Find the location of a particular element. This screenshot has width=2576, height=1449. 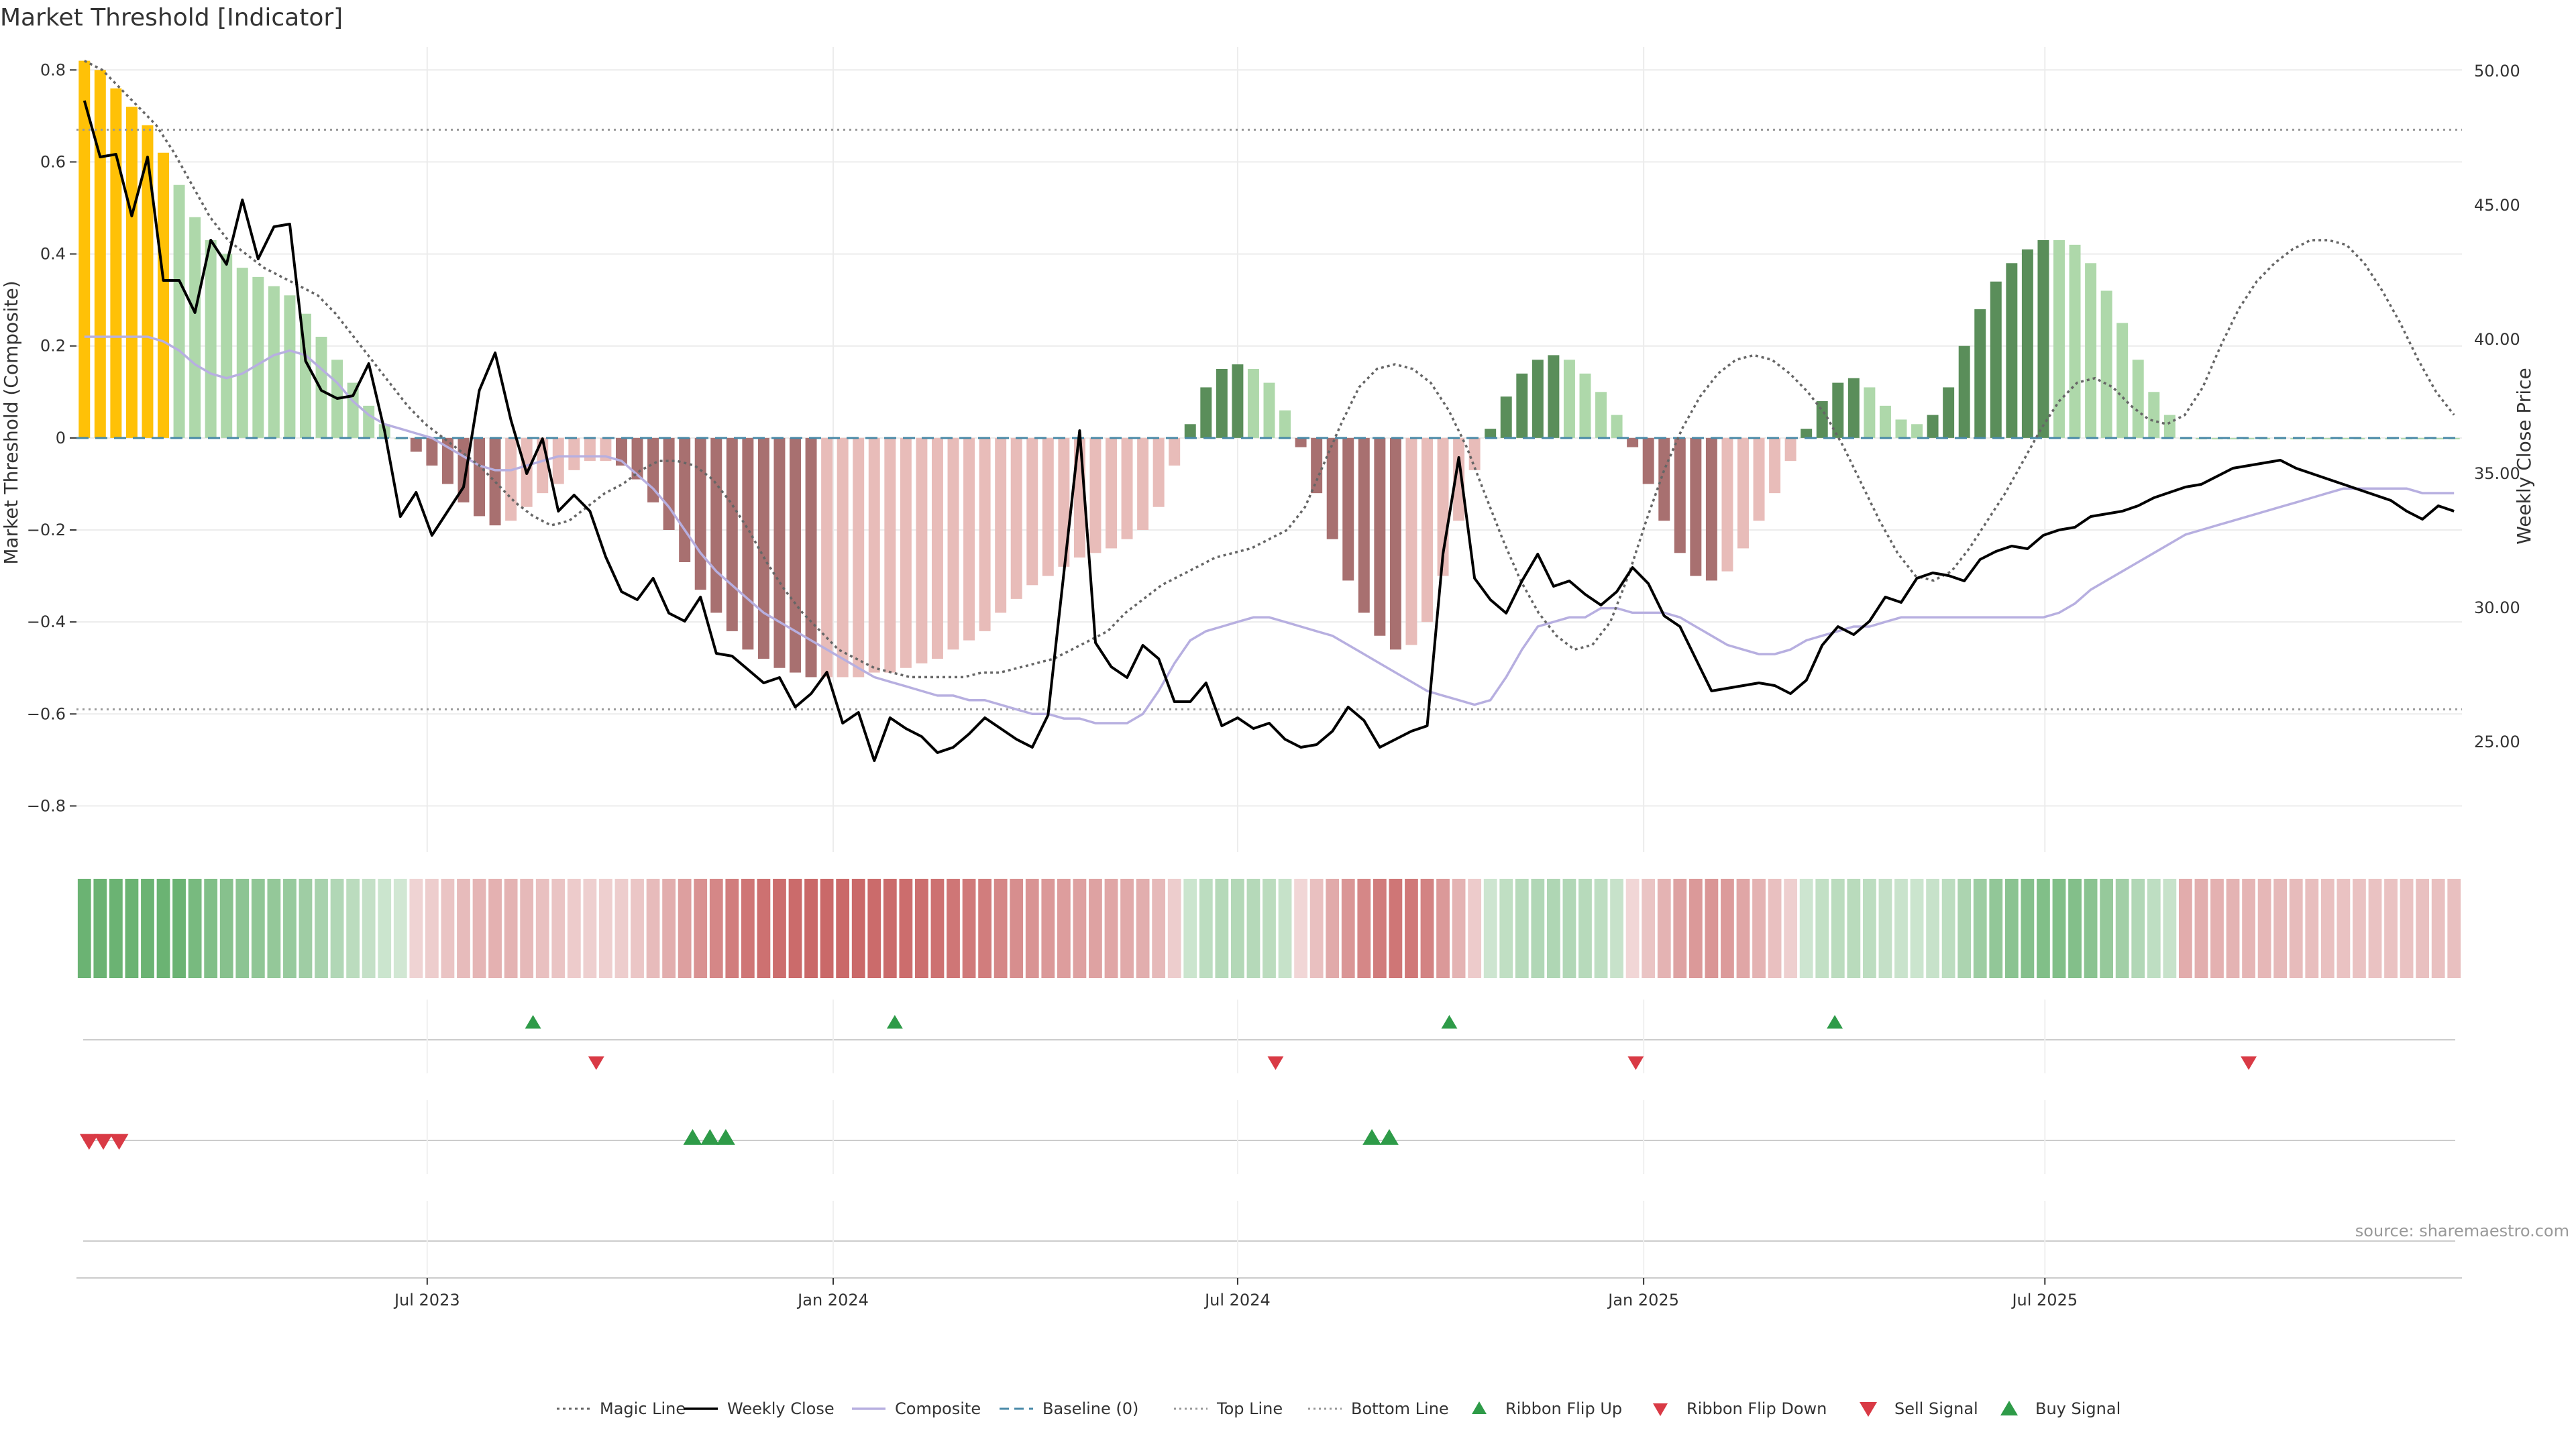

x-tick-label: Jan 2024 is located at coordinates (832, 1300).